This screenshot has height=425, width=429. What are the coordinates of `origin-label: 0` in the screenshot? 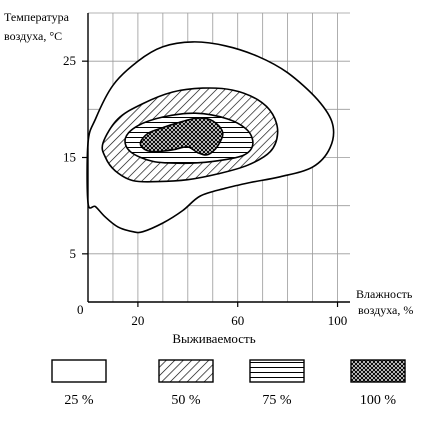 It's located at (80, 309).